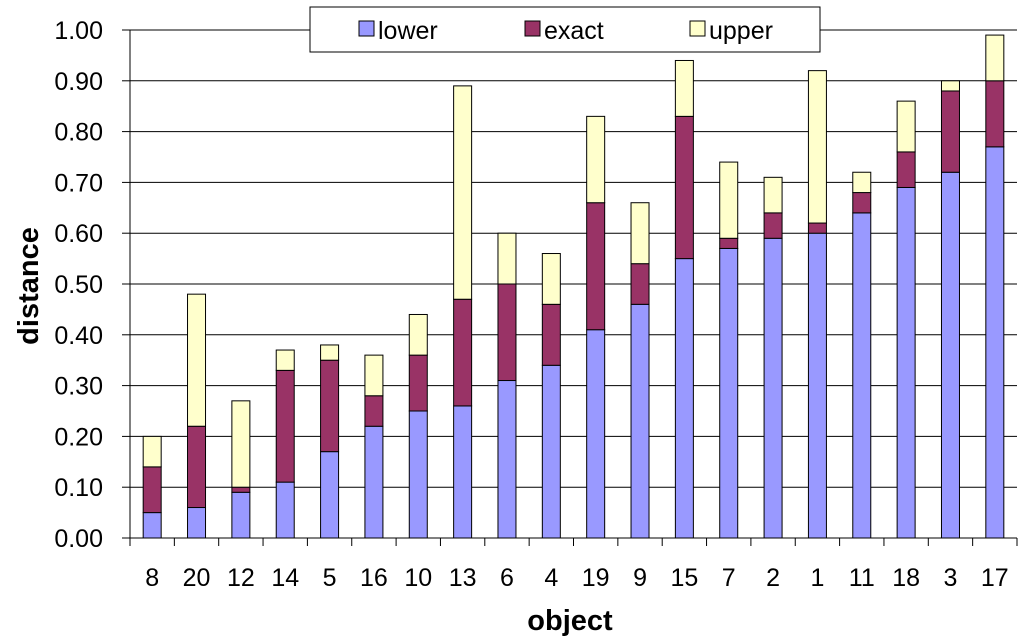 Image resolution: width=1026 pixels, height=639 pixels. Describe the element at coordinates (951, 578) in the screenshot. I see `x-tick-label: 3` at that location.